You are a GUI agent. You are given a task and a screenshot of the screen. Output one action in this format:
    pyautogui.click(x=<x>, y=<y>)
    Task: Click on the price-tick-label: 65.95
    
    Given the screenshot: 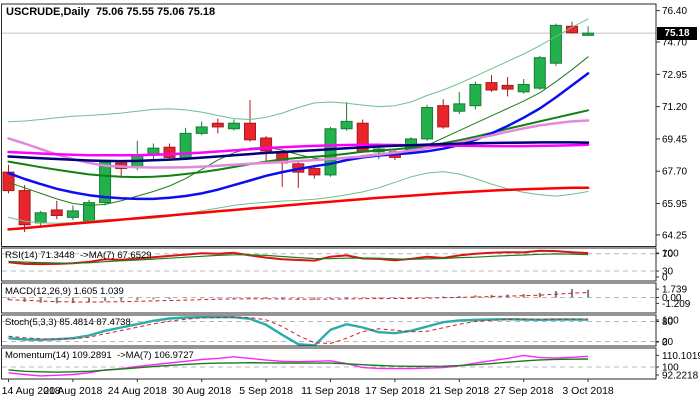 What is the action you would take?
    pyautogui.click(x=674, y=204)
    